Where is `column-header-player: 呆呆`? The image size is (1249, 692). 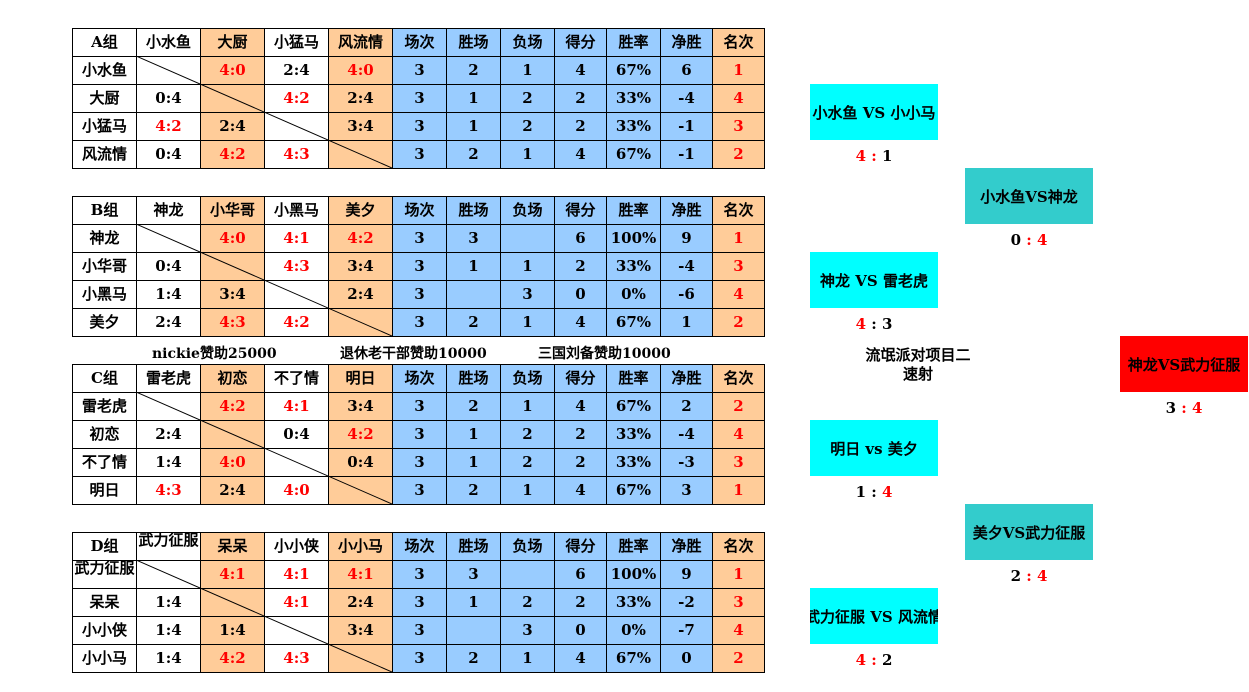 column-header-player: 呆呆 is located at coordinates (232, 546).